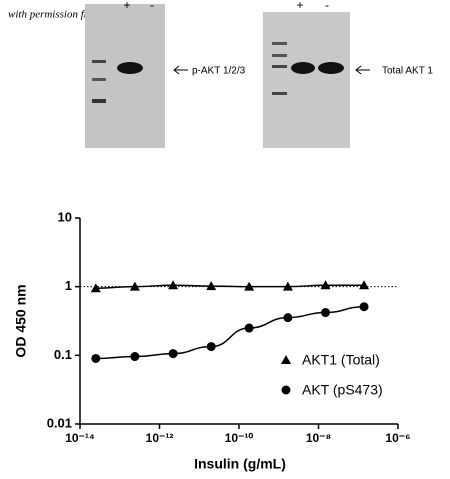 Image resolution: width=450 pixels, height=479 pixels. What do you see at coordinates (342, 390) in the screenshot?
I see `legend-label: AKT (pS473)` at bounding box center [342, 390].